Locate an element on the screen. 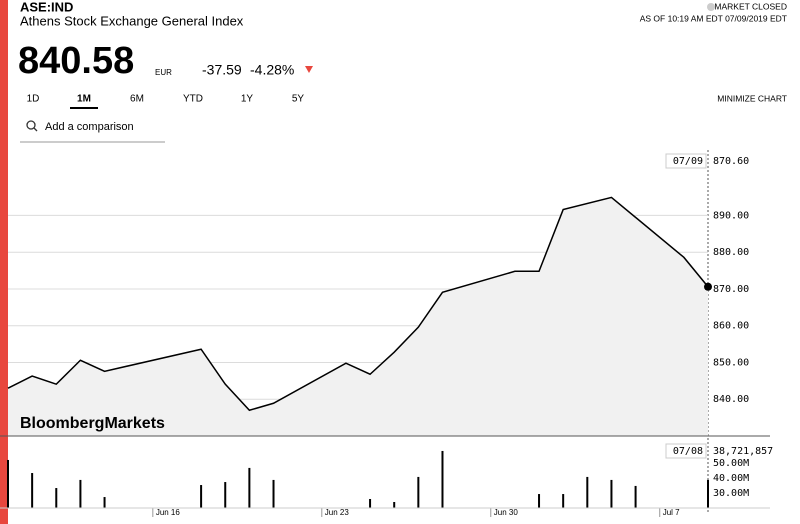 The height and width of the screenshot is (524, 800). tab: 1M is located at coordinates (84, 99).